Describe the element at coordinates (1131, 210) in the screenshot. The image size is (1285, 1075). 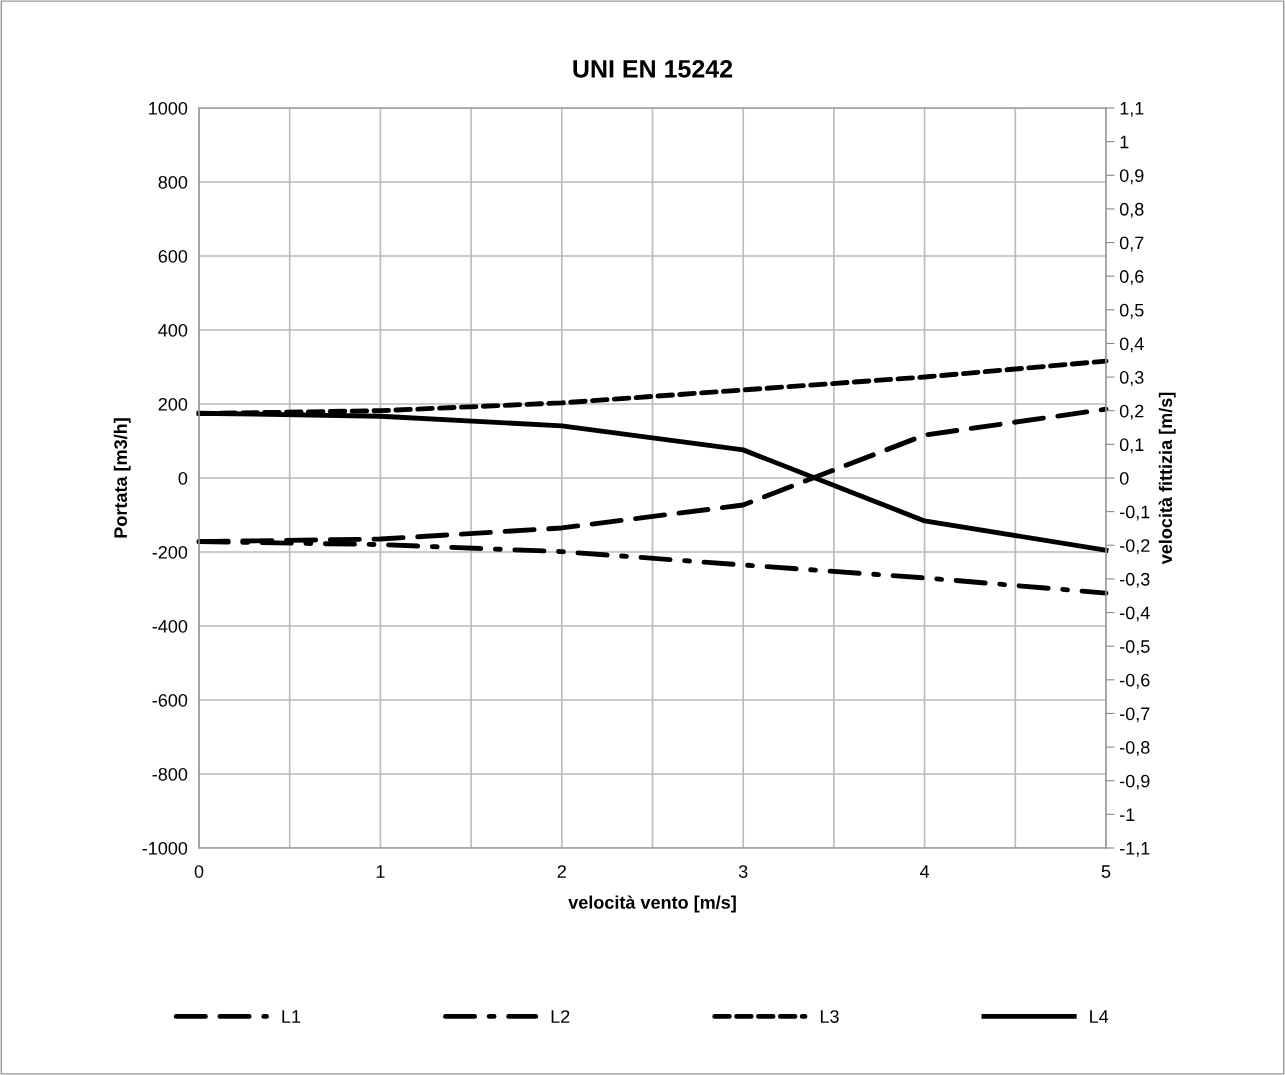
I see `y2-tick-label: 0,8` at that location.